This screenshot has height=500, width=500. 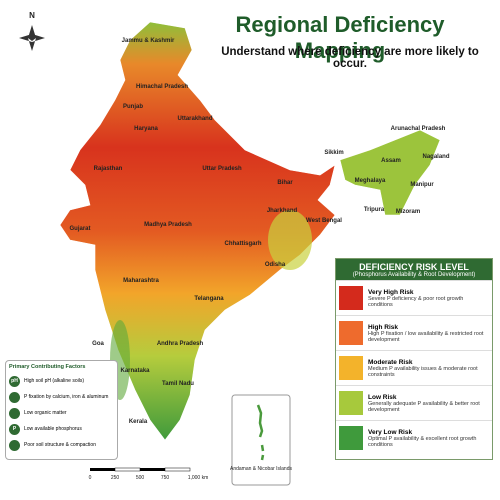 I want to click on factor-label: Low organic matter, so click(x=45, y=413).